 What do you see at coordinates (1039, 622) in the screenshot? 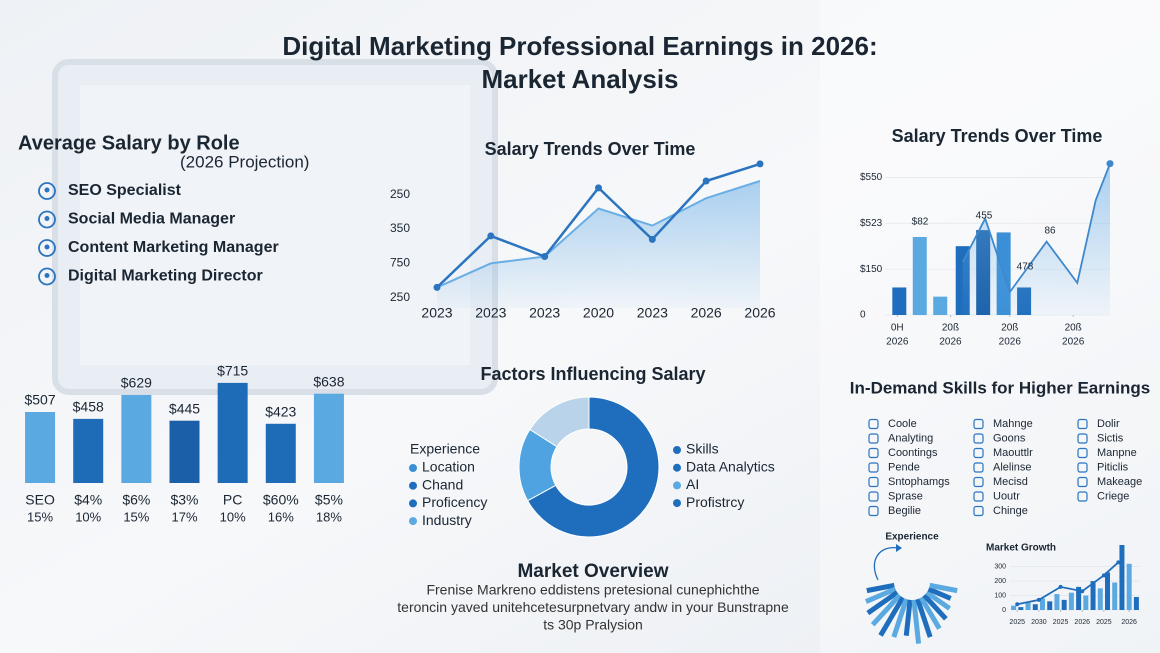
I see `x-tick-label: 2030` at bounding box center [1039, 622].